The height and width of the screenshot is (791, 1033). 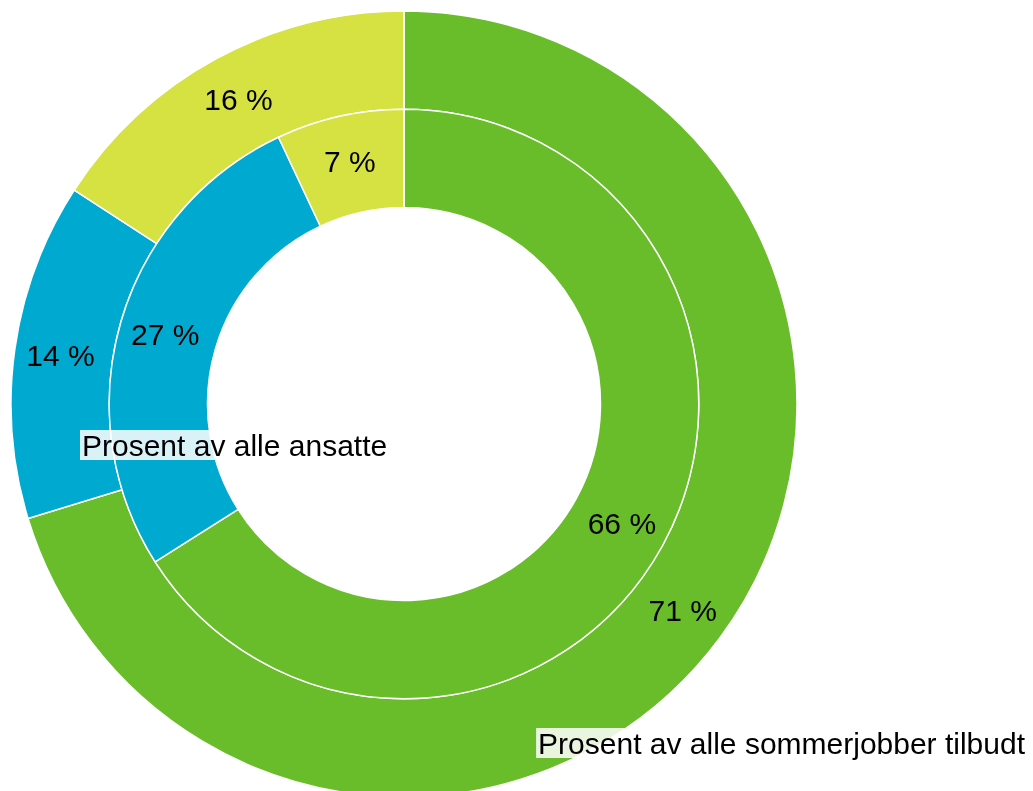 I want to click on data-label: 27 %, so click(x=165, y=335).